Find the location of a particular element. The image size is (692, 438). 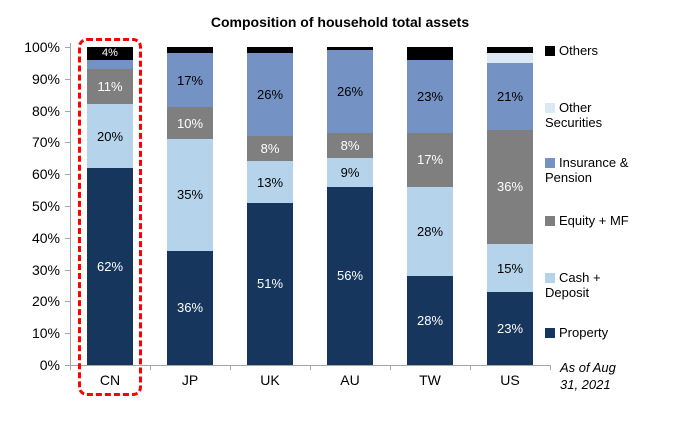

bar-segment-property: 56% is located at coordinates (350, 275).